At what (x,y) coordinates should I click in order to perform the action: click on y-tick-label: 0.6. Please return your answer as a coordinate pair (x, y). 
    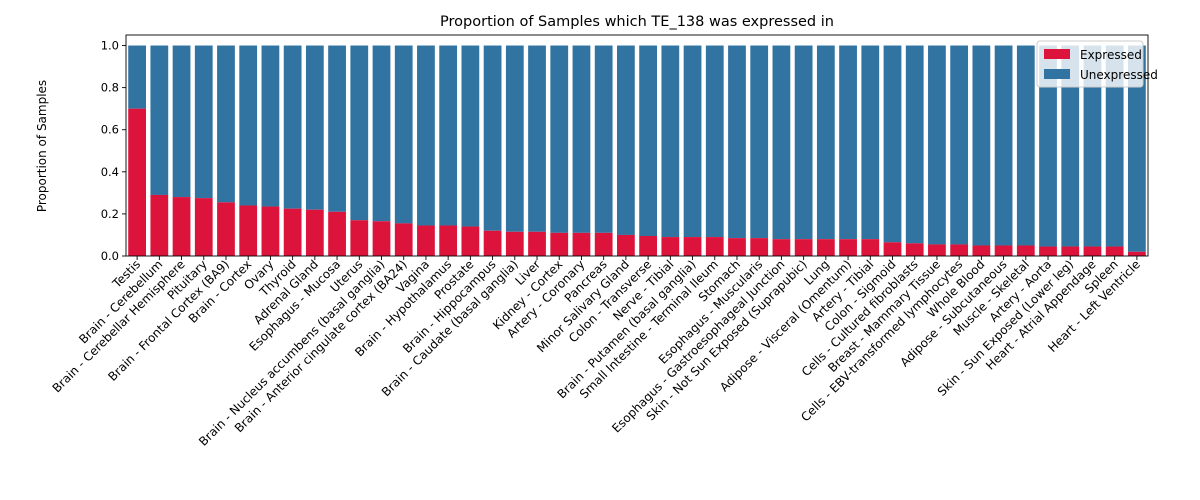
    Looking at the image, I should click on (110, 130).